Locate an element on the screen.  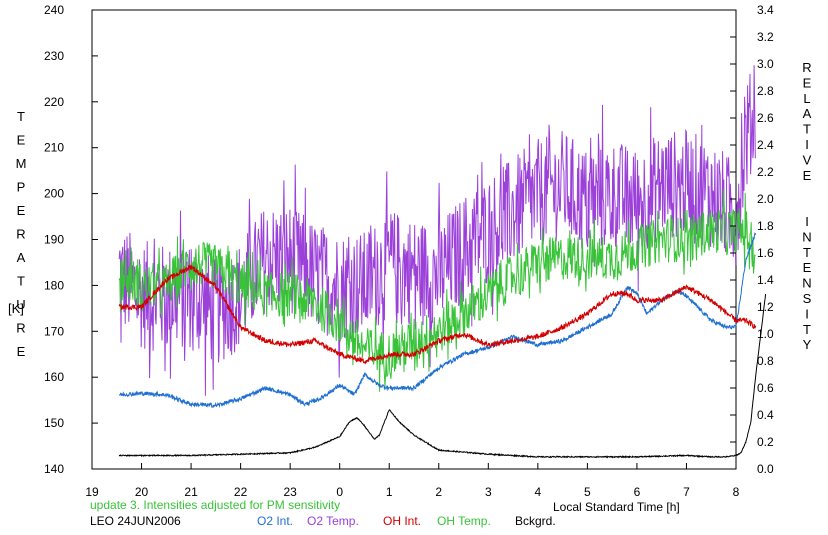
y-left-tick-label: 180 is located at coordinates (54, 285).